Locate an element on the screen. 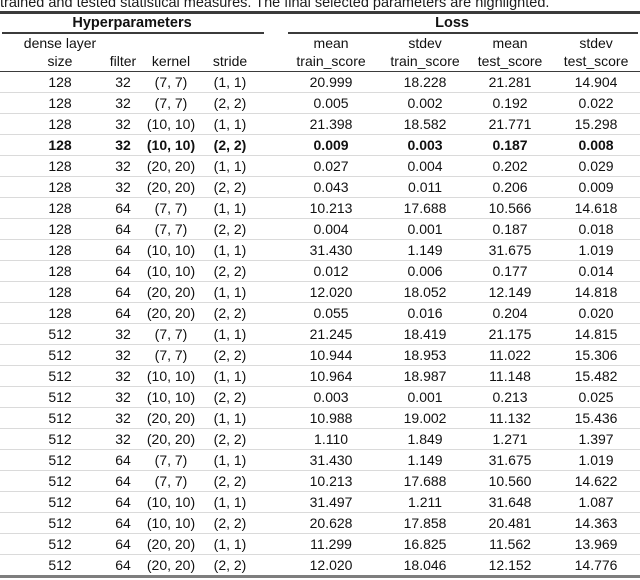  column-header-kernel: kernel is located at coordinates (171, 53).